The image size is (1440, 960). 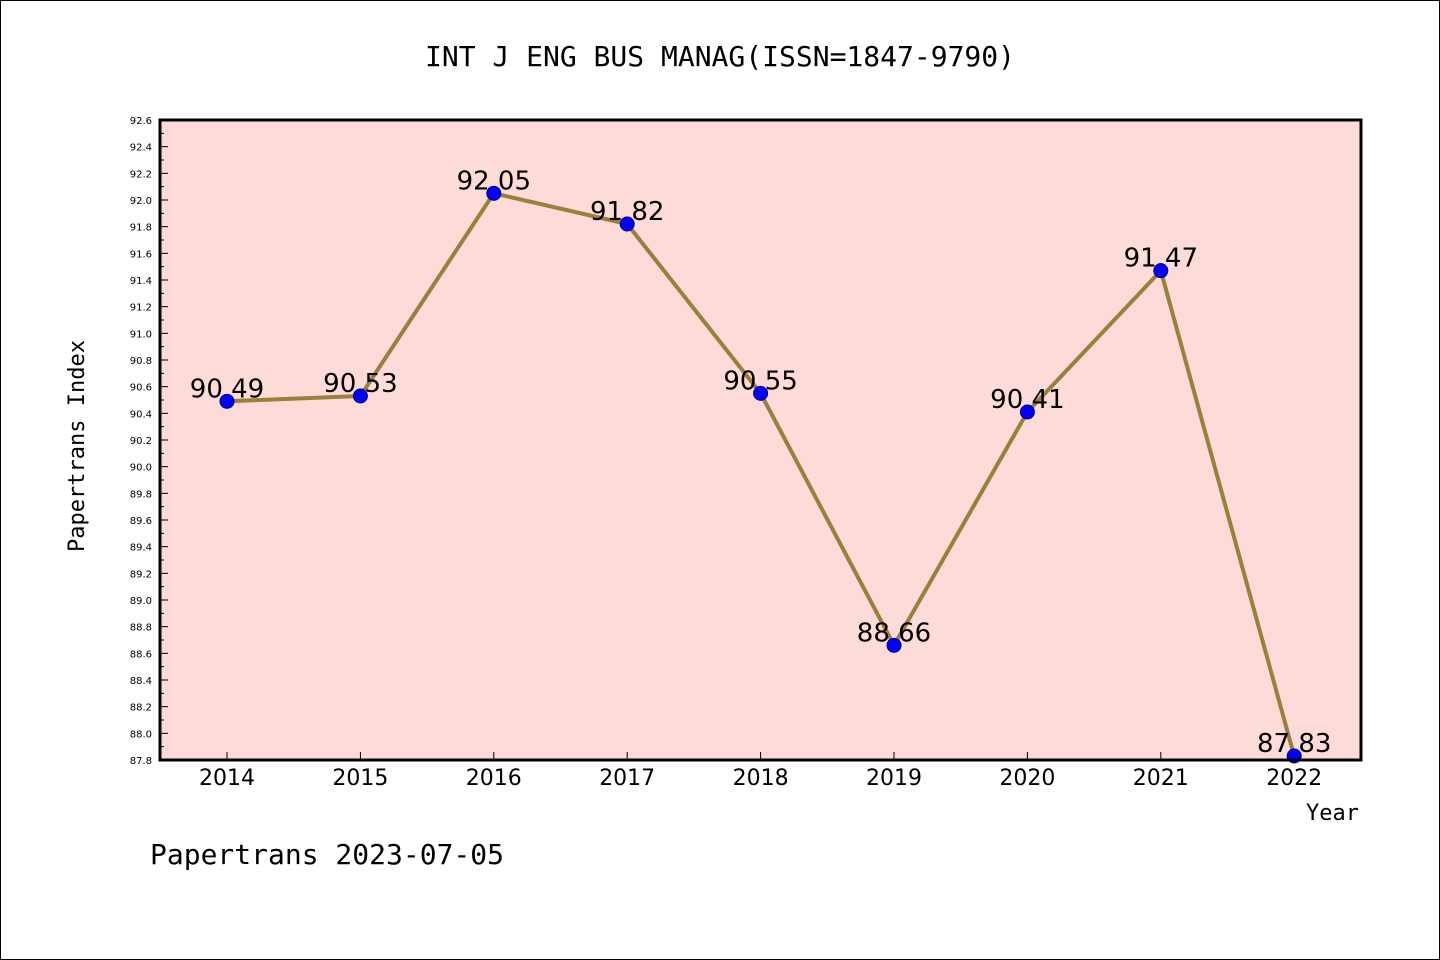 What do you see at coordinates (141, 441) in the screenshot?
I see `y-tick-label: 90.2` at bounding box center [141, 441].